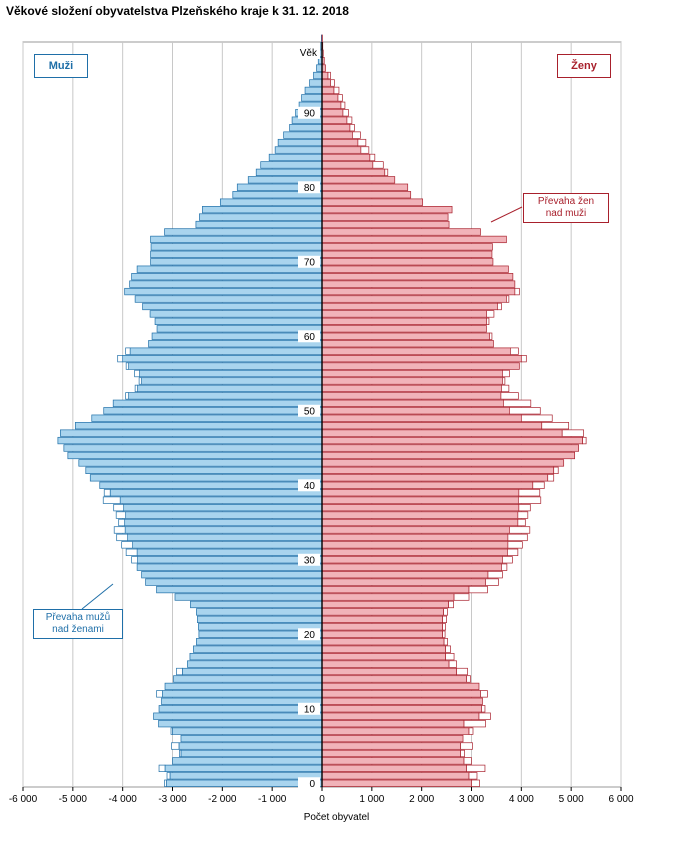  What do you see at coordinates (312, 784) in the screenshot?
I see `age-tick-label-0: 0` at bounding box center [312, 784].